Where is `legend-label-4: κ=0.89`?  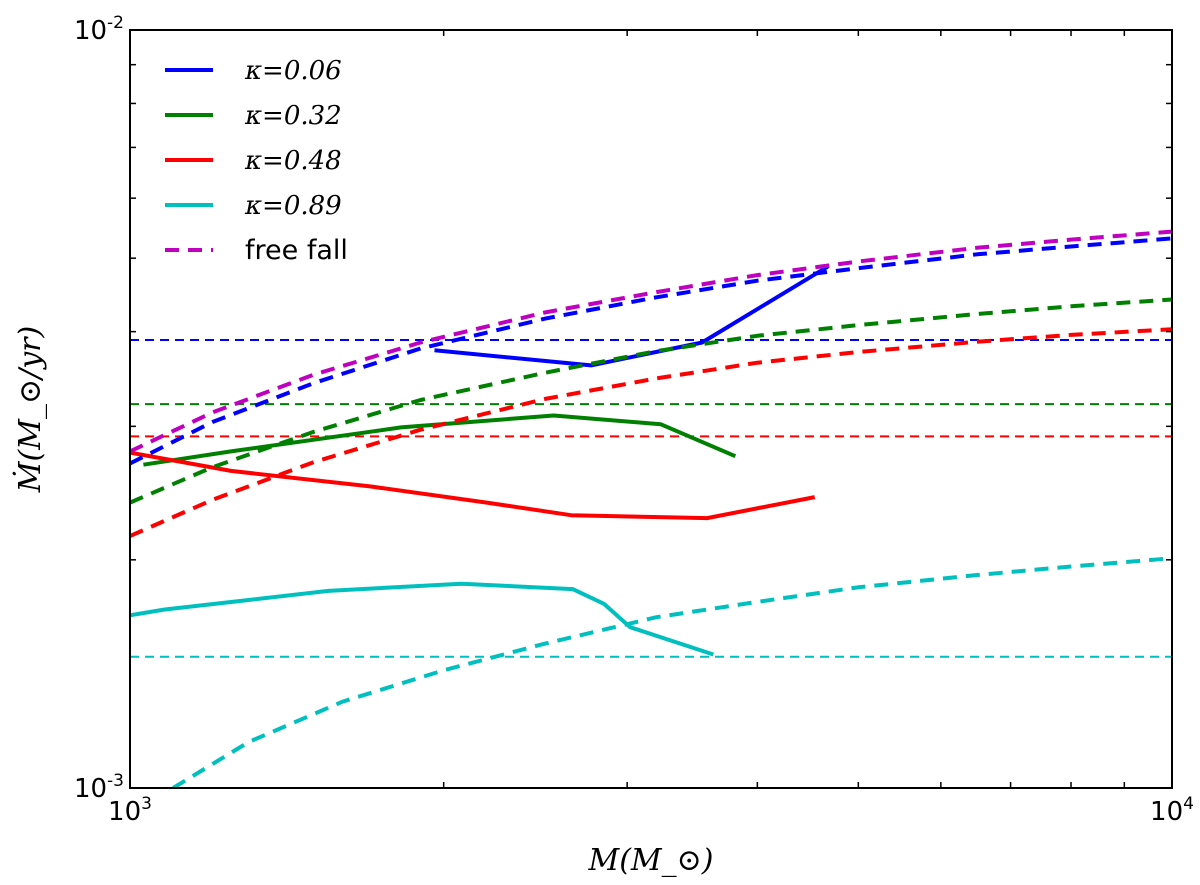
legend-label-4: κ=0.89 is located at coordinates (293, 206).